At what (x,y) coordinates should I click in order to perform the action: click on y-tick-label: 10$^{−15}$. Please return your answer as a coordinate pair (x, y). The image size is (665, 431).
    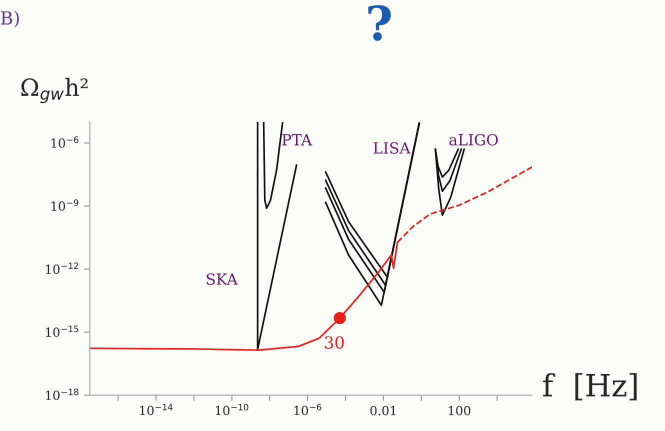
    Looking at the image, I should click on (62, 332).